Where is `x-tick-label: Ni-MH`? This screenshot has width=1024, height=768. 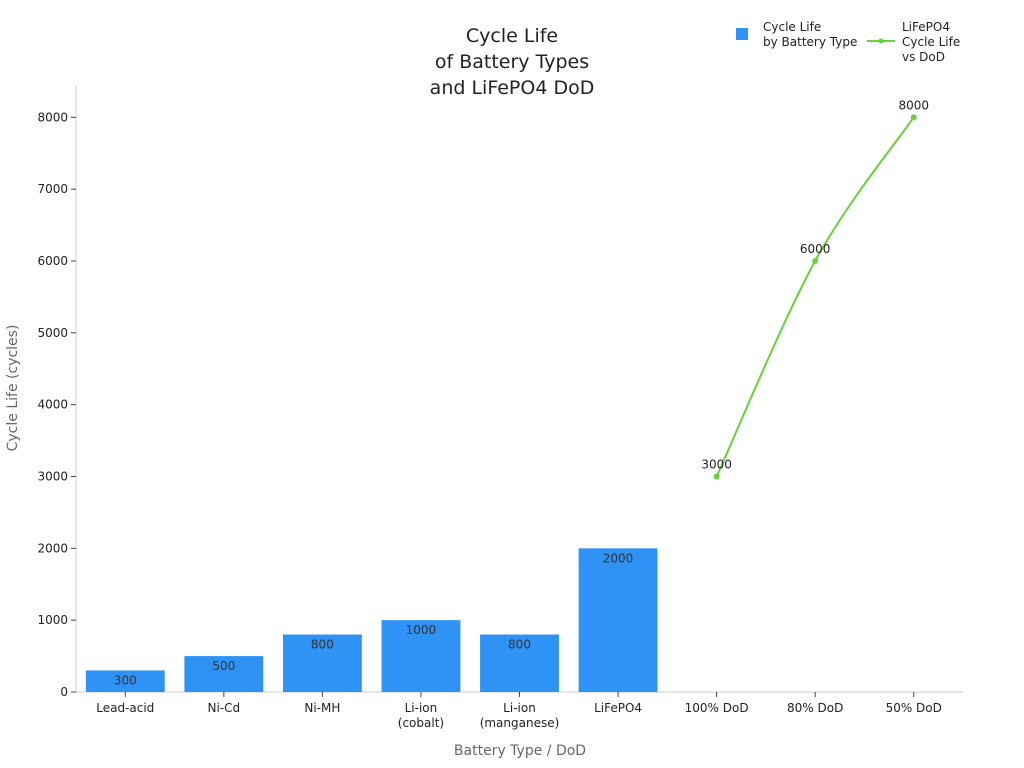
x-tick-label: Ni-MH is located at coordinates (322, 708).